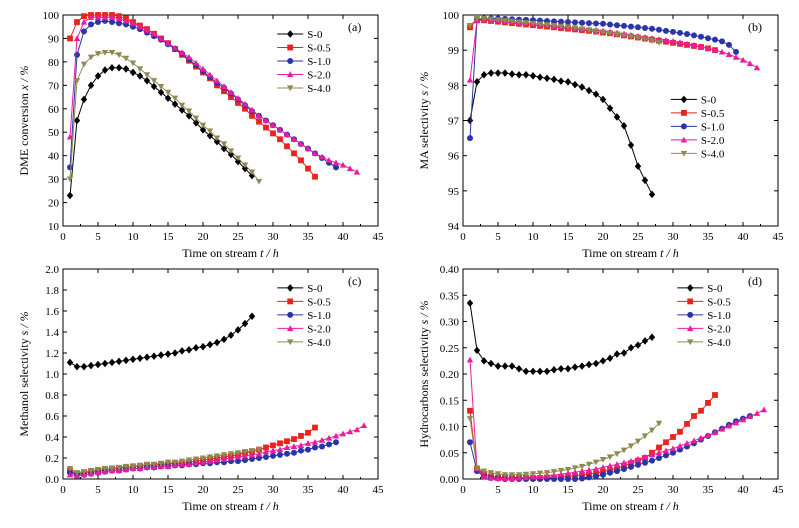  Describe the element at coordinates (169, 490) in the screenshot. I see `x-tick-label: 15` at that location.